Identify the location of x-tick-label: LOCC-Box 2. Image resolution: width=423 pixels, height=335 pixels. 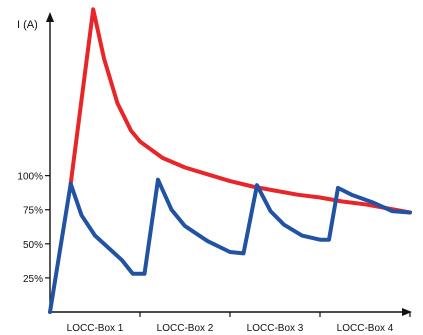
(185, 328).